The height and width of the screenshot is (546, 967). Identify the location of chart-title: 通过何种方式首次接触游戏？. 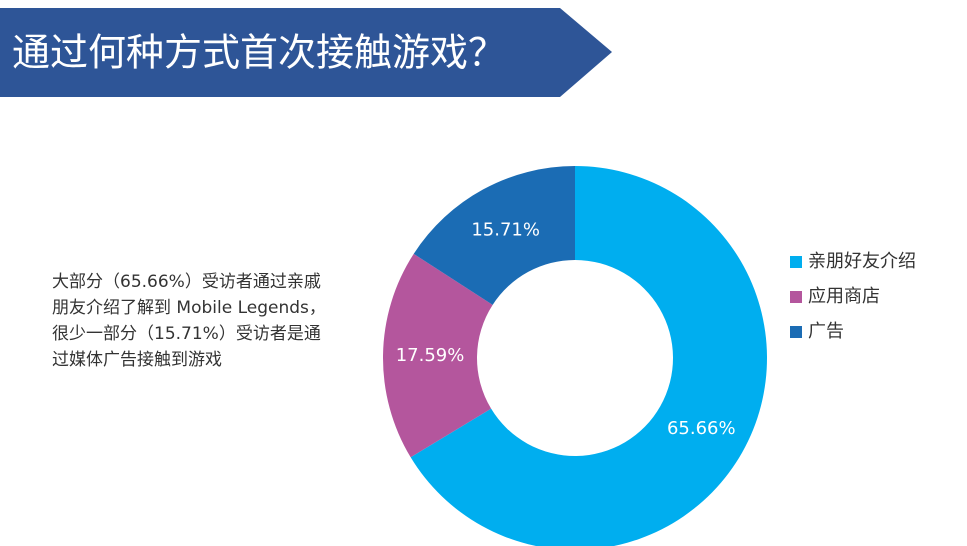
(259, 53).